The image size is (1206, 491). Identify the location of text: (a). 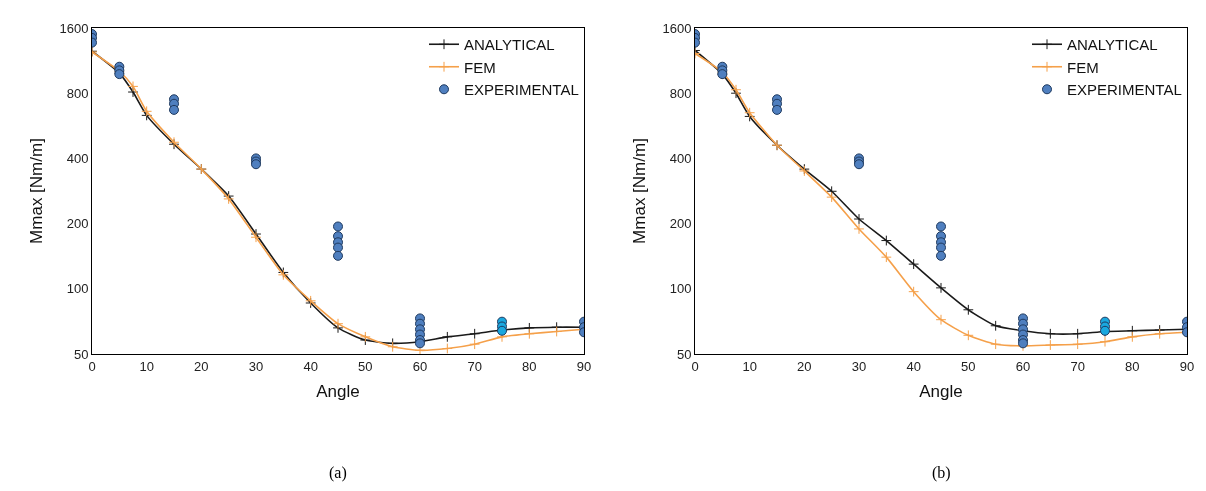
(338, 473).